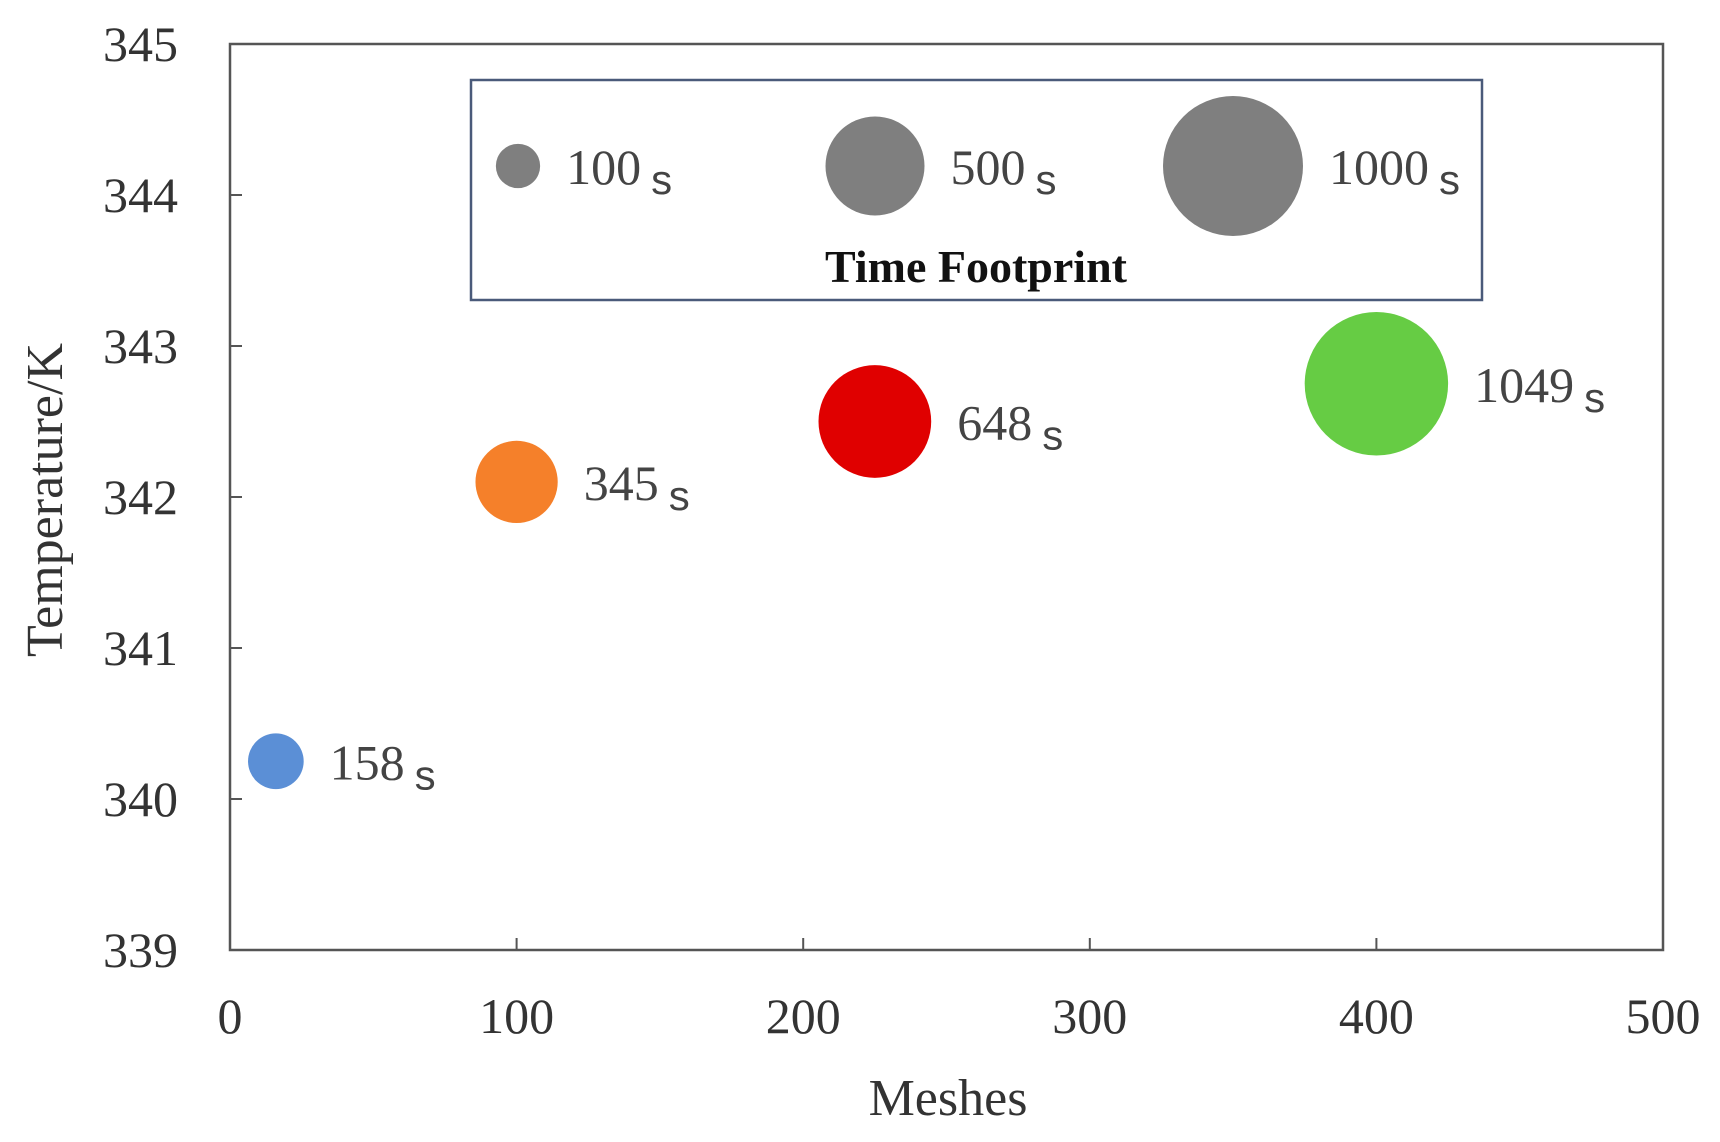 The image size is (1720, 1142). I want to click on bubble-label-345-value: 345, so click(621, 483).